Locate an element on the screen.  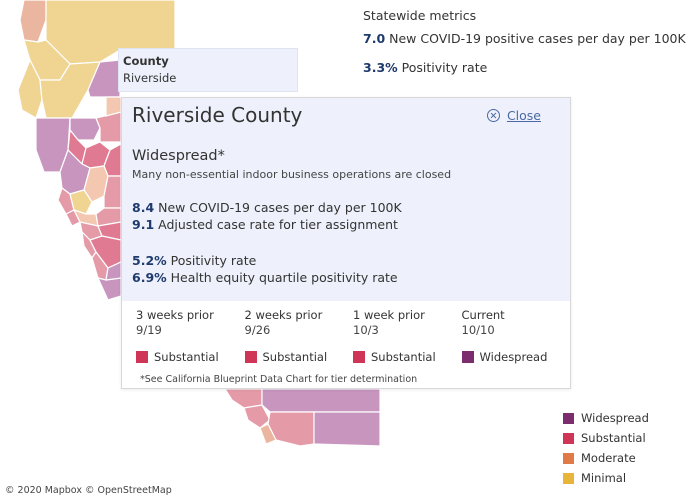
metric-label: Positivity rate is located at coordinates (213, 260).